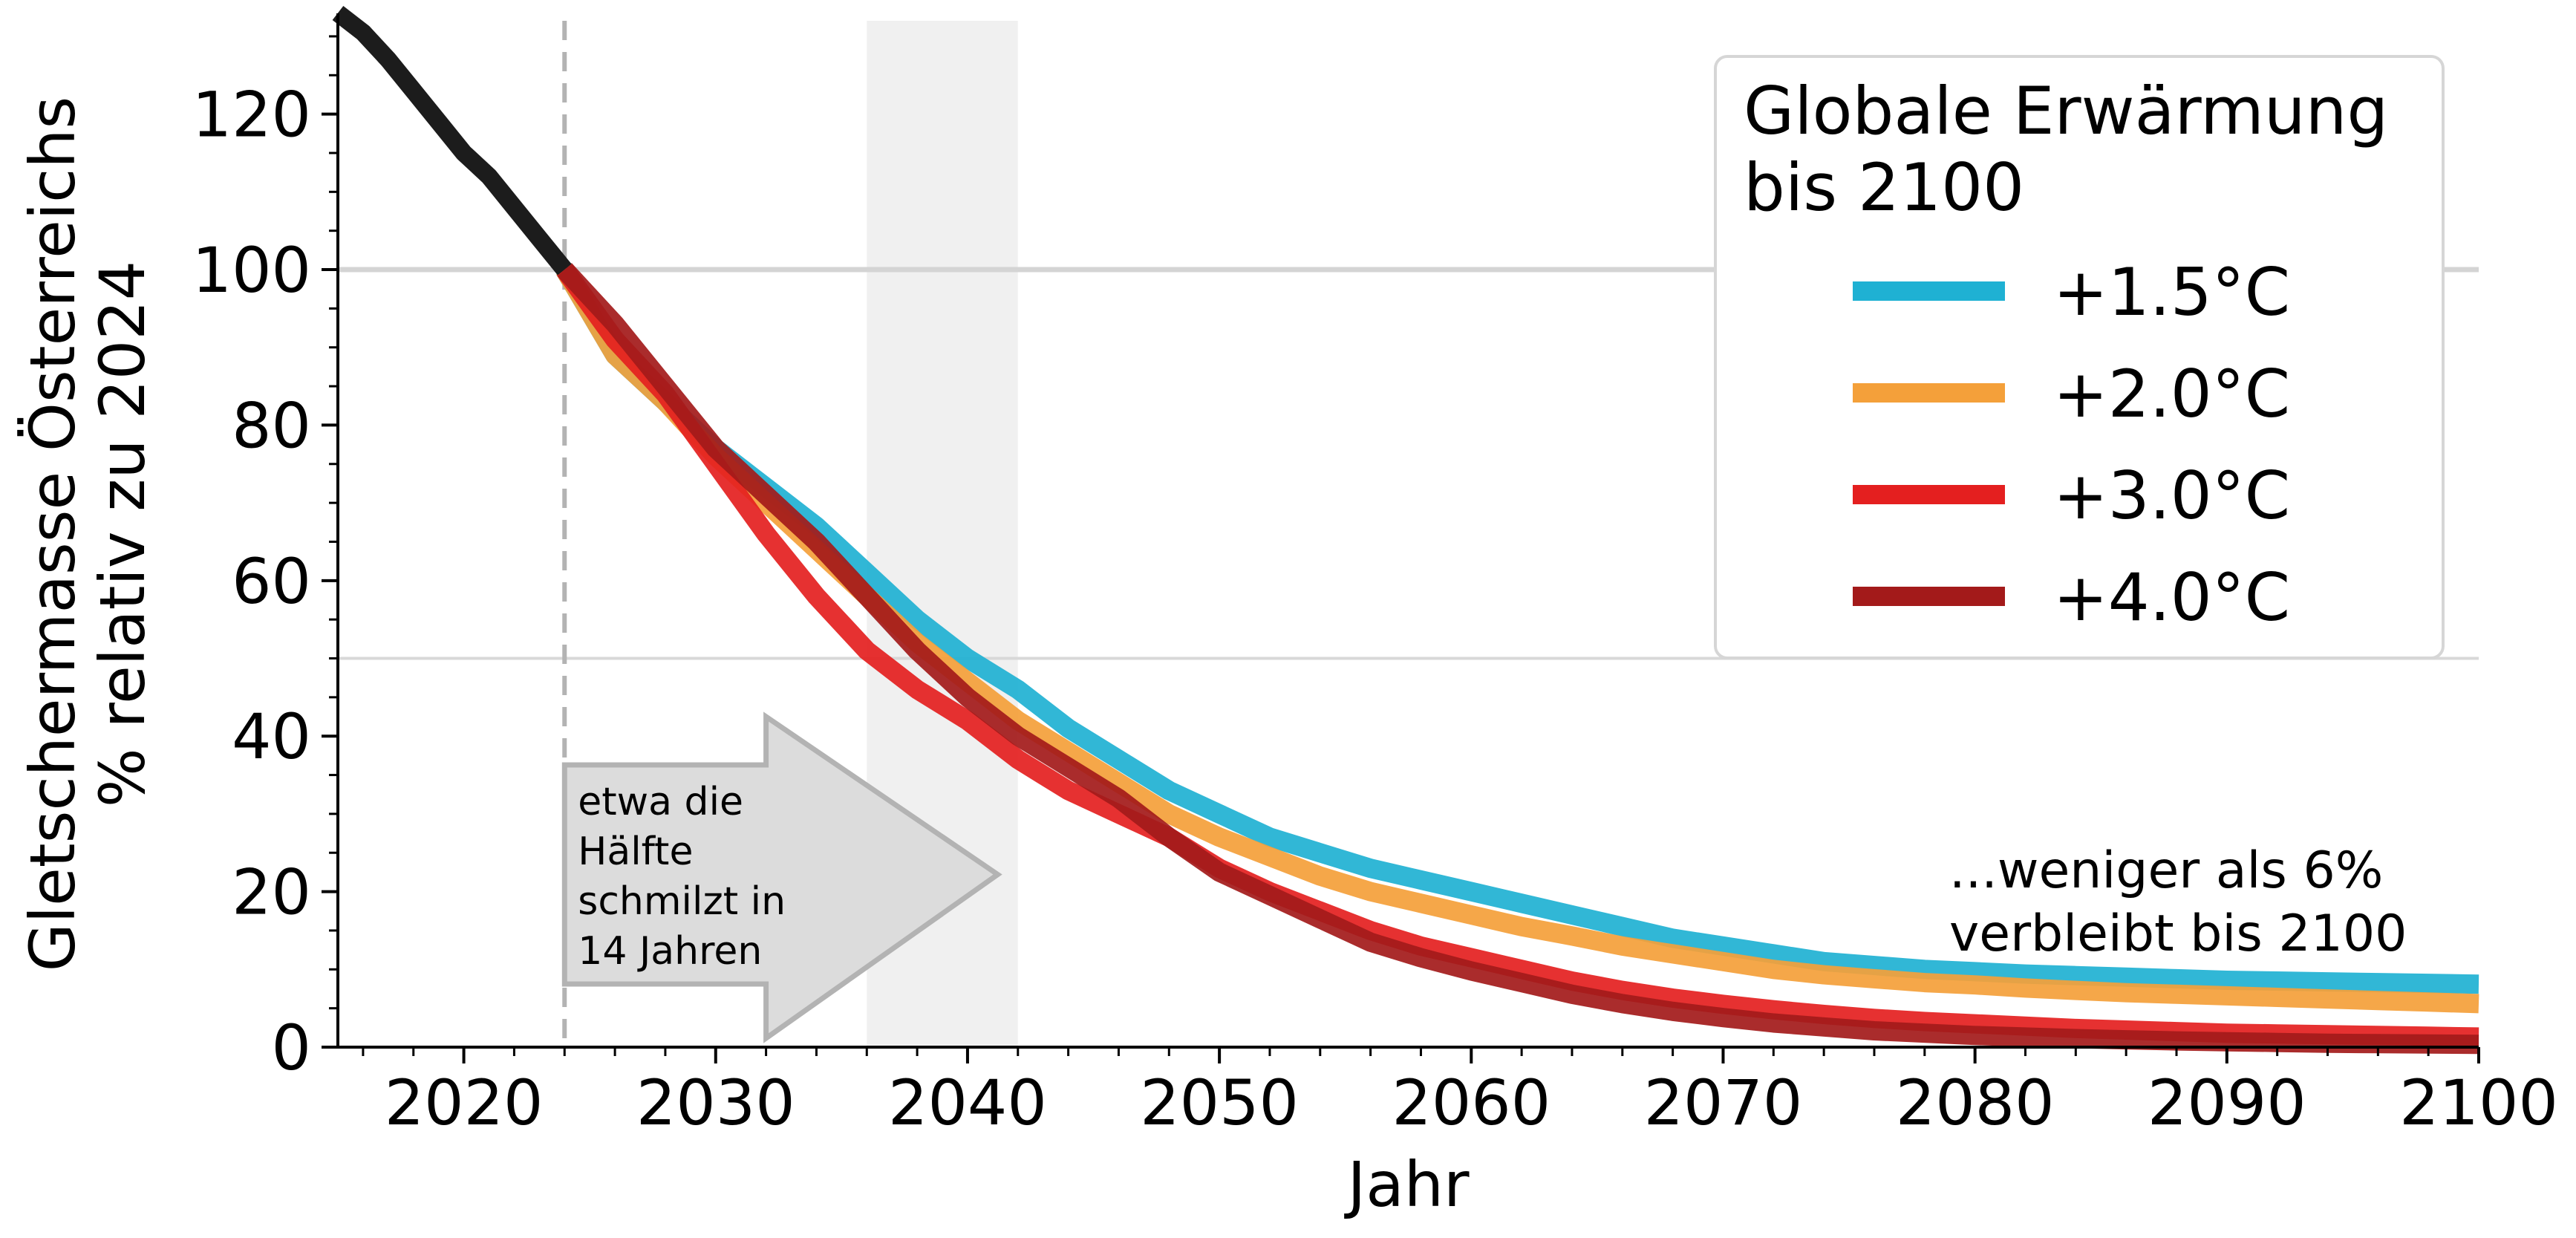 The height and width of the screenshot is (1238, 2576). I want to click on end-text-line: verbleibt bis 2100, so click(2178, 934).